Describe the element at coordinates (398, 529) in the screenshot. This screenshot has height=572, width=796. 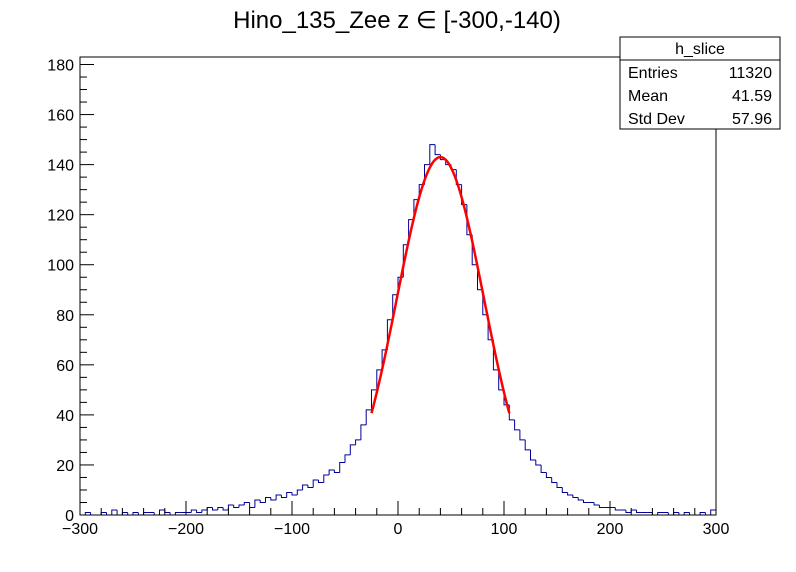
I see `x-tick-label: 0` at that location.